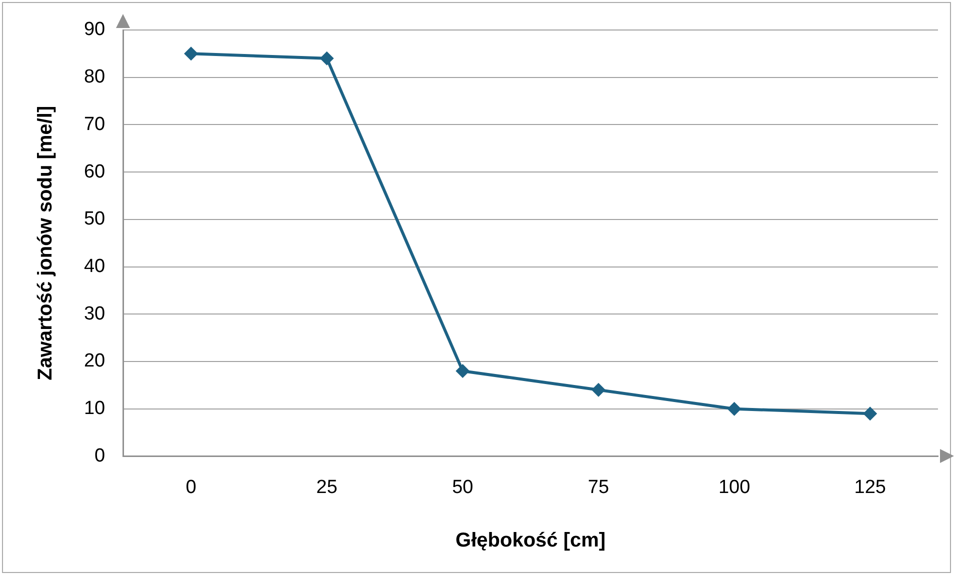 This screenshot has width=955, height=577. What do you see at coordinates (95, 171) in the screenshot?
I see `y-tick-label: 60` at bounding box center [95, 171].